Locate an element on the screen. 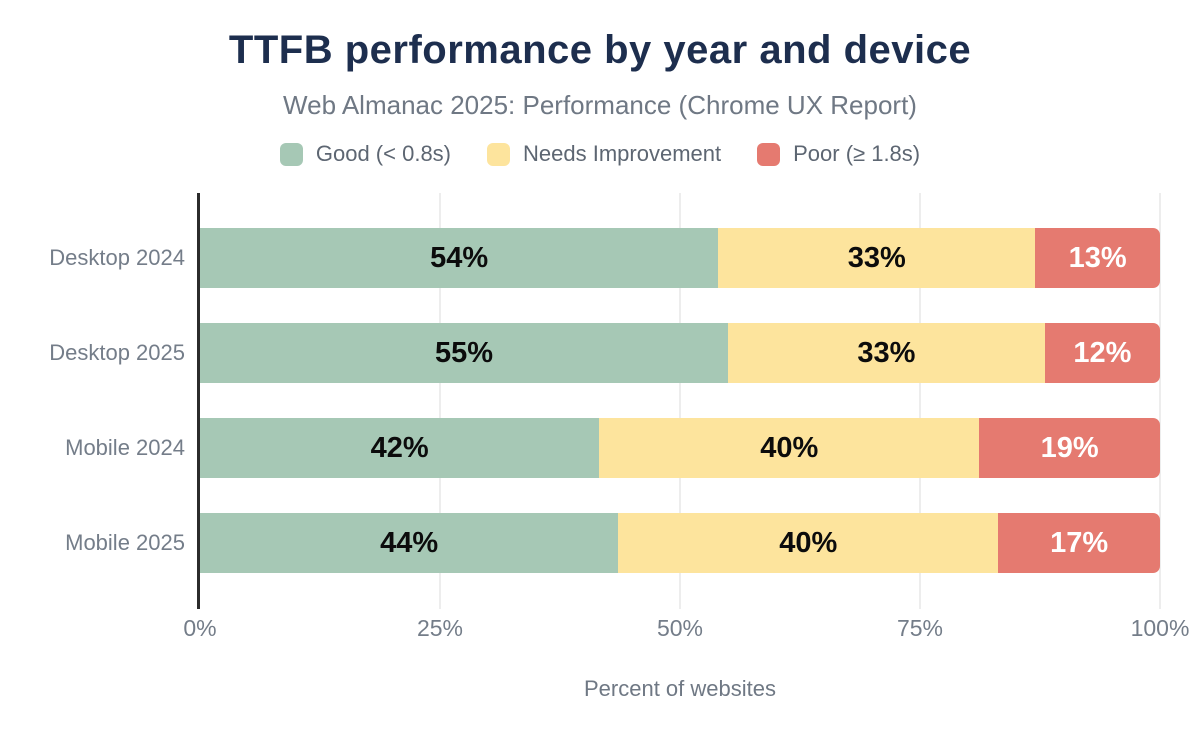 This screenshot has height=742, width=1200. legend-item-0: Good (< 0.8s) is located at coordinates (365, 154).